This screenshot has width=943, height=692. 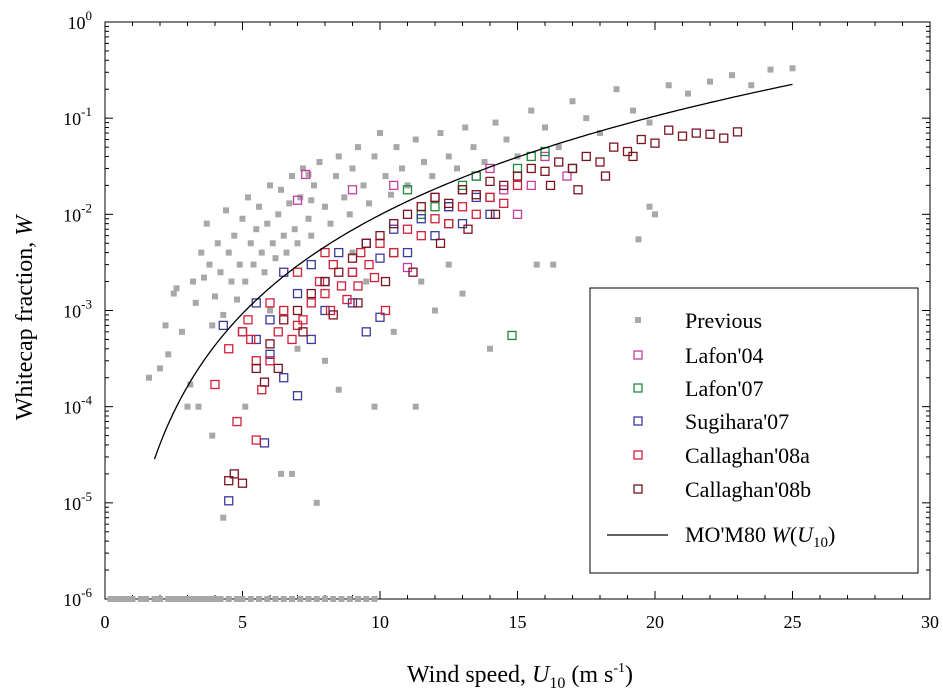 What do you see at coordinates (380, 622) in the screenshot?
I see `x-tick-label: 10` at bounding box center [380, 622].